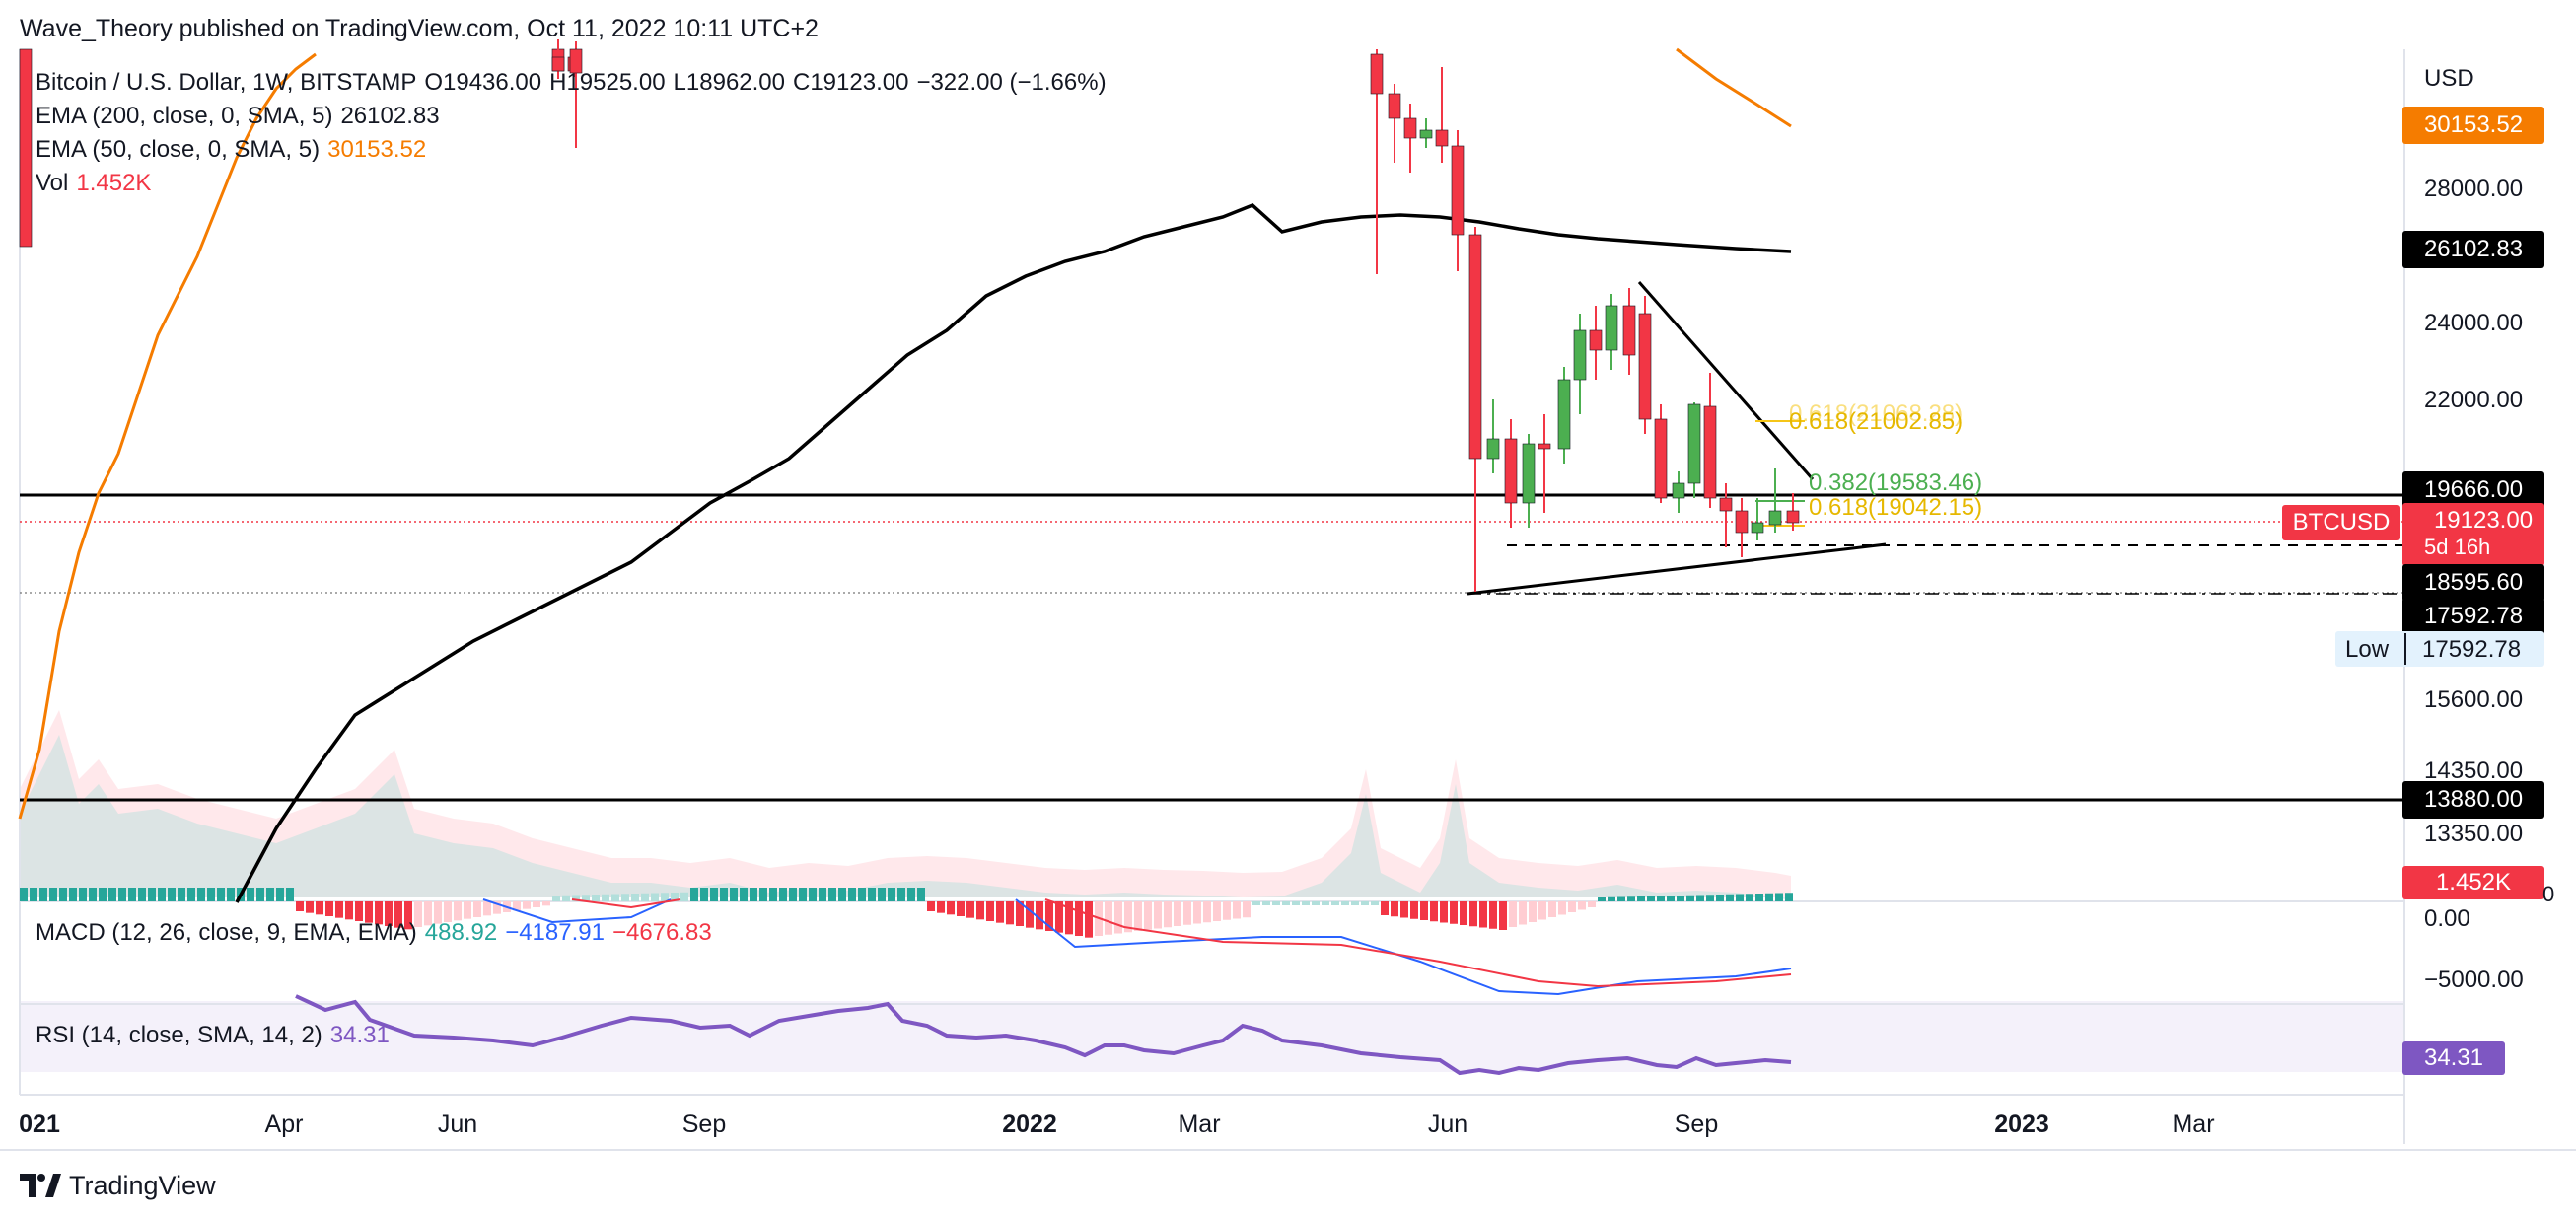 The image size is (2576, 1219). Describe the element at coordinates (729, 83) in the screenshot. I see `ohlc-low: L18962.00` at that location.